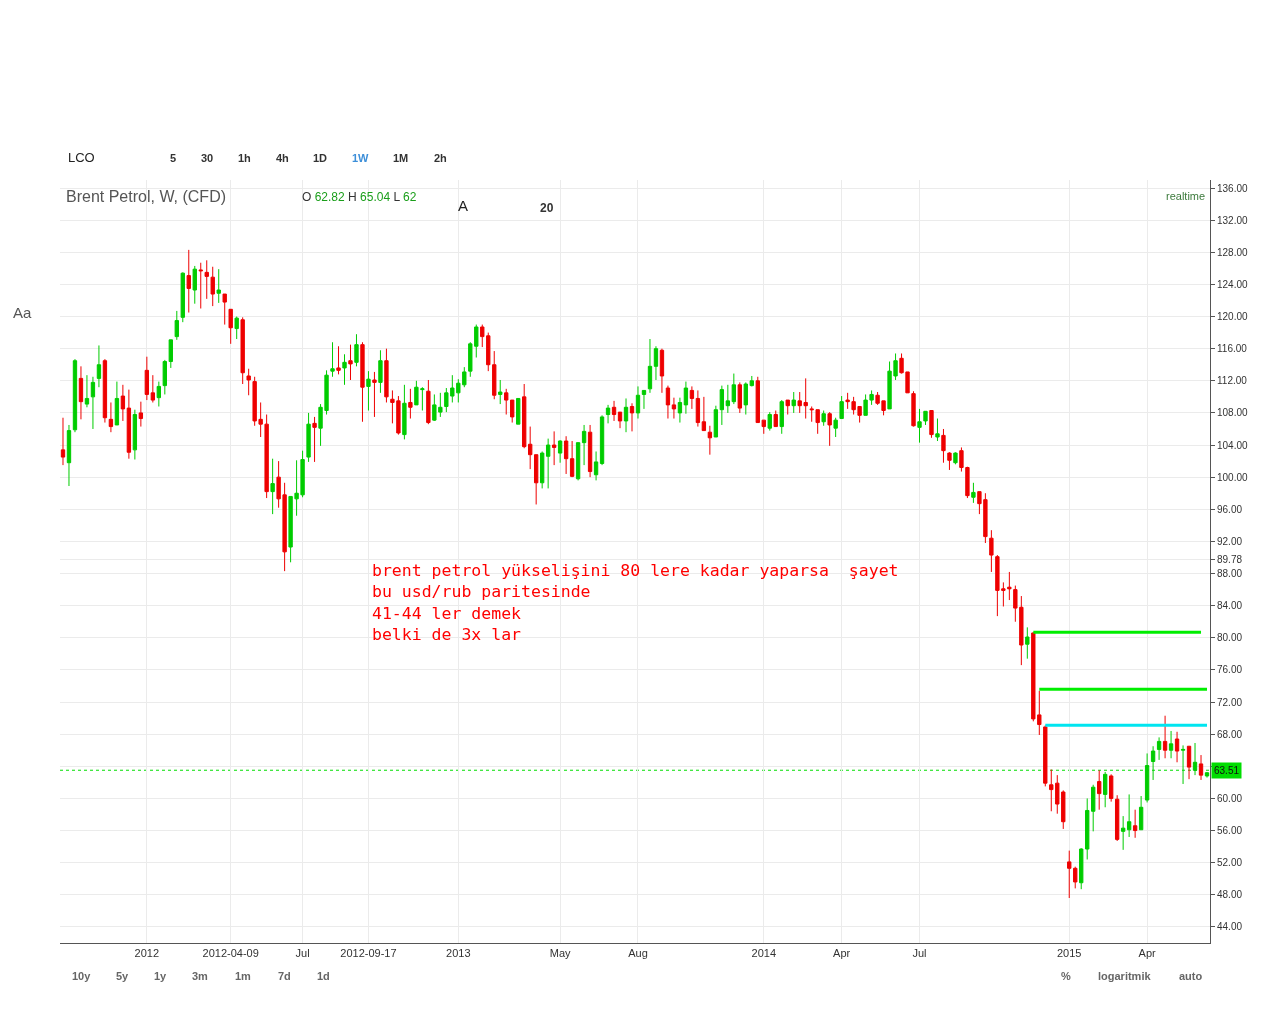 The height and width of the screenshot is (1024, 1280). I want to click on y-tick-label: 48.00, so click(1230, 895).